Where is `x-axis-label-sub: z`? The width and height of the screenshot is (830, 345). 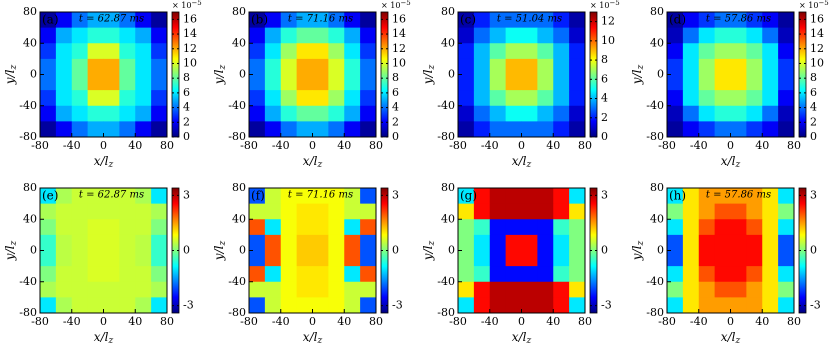 x-axis-label-sub: z is located at coordinates (319, 165).